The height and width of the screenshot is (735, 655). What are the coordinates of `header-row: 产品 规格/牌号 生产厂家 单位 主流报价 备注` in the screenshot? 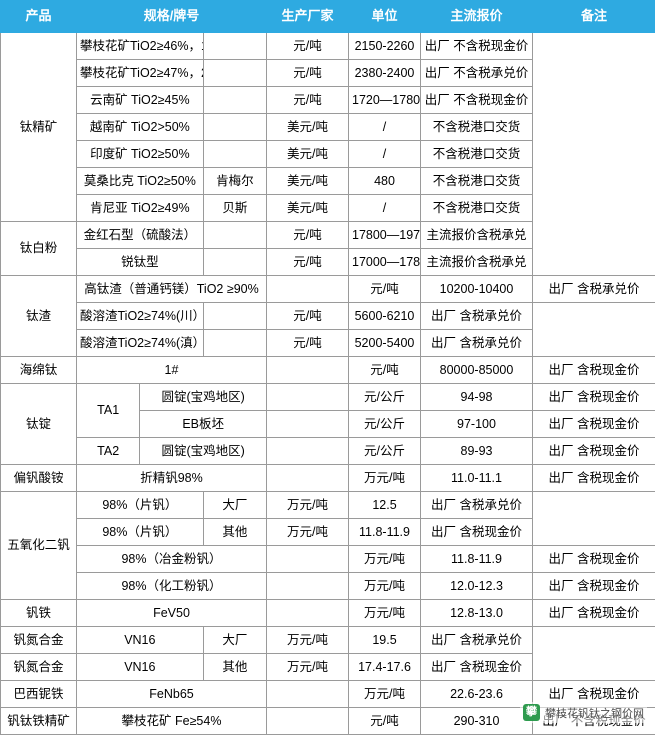 It's located at (328, 17).